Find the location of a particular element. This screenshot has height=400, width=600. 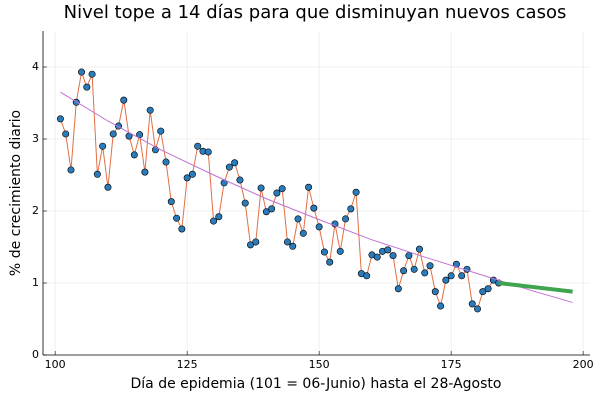

x-tick-label: 200 is located at coordinates (583, 364).